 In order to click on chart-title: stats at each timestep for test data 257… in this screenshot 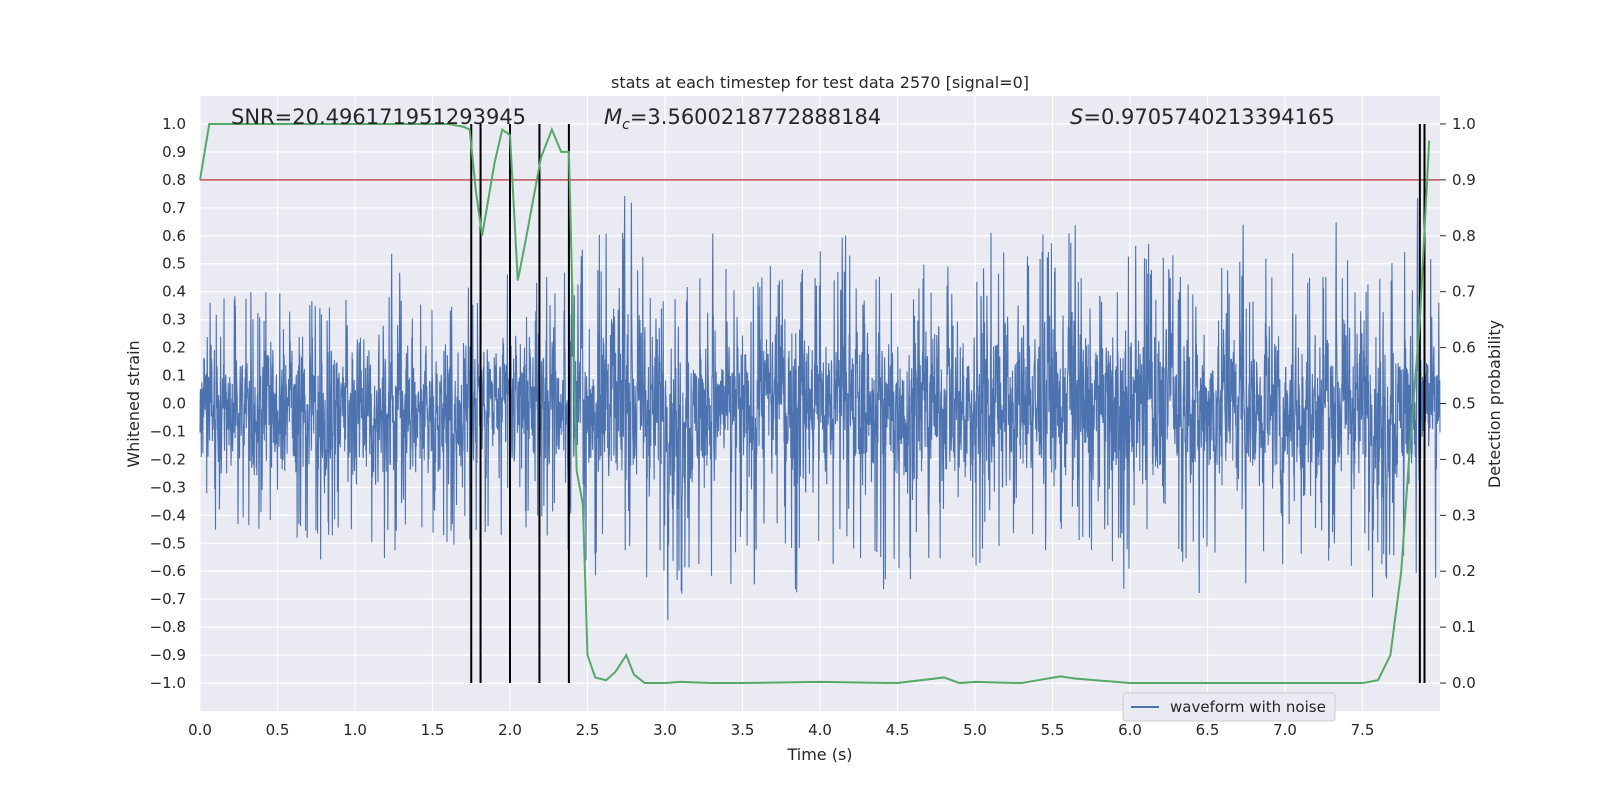, I will do `click(820, 82)`.